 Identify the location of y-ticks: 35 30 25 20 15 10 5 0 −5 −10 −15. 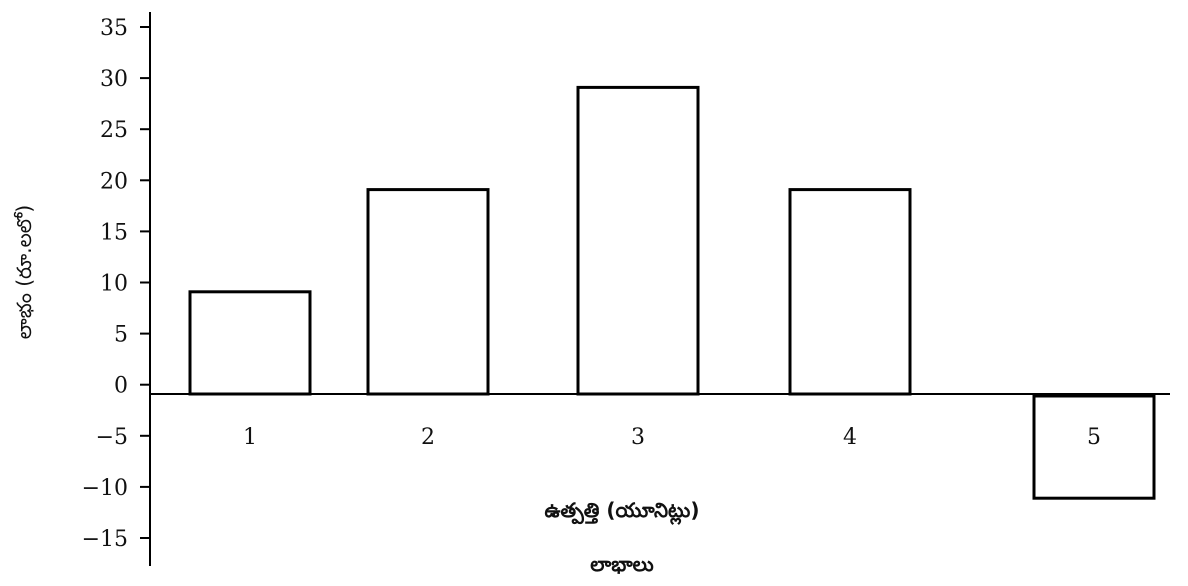
(116, 284).